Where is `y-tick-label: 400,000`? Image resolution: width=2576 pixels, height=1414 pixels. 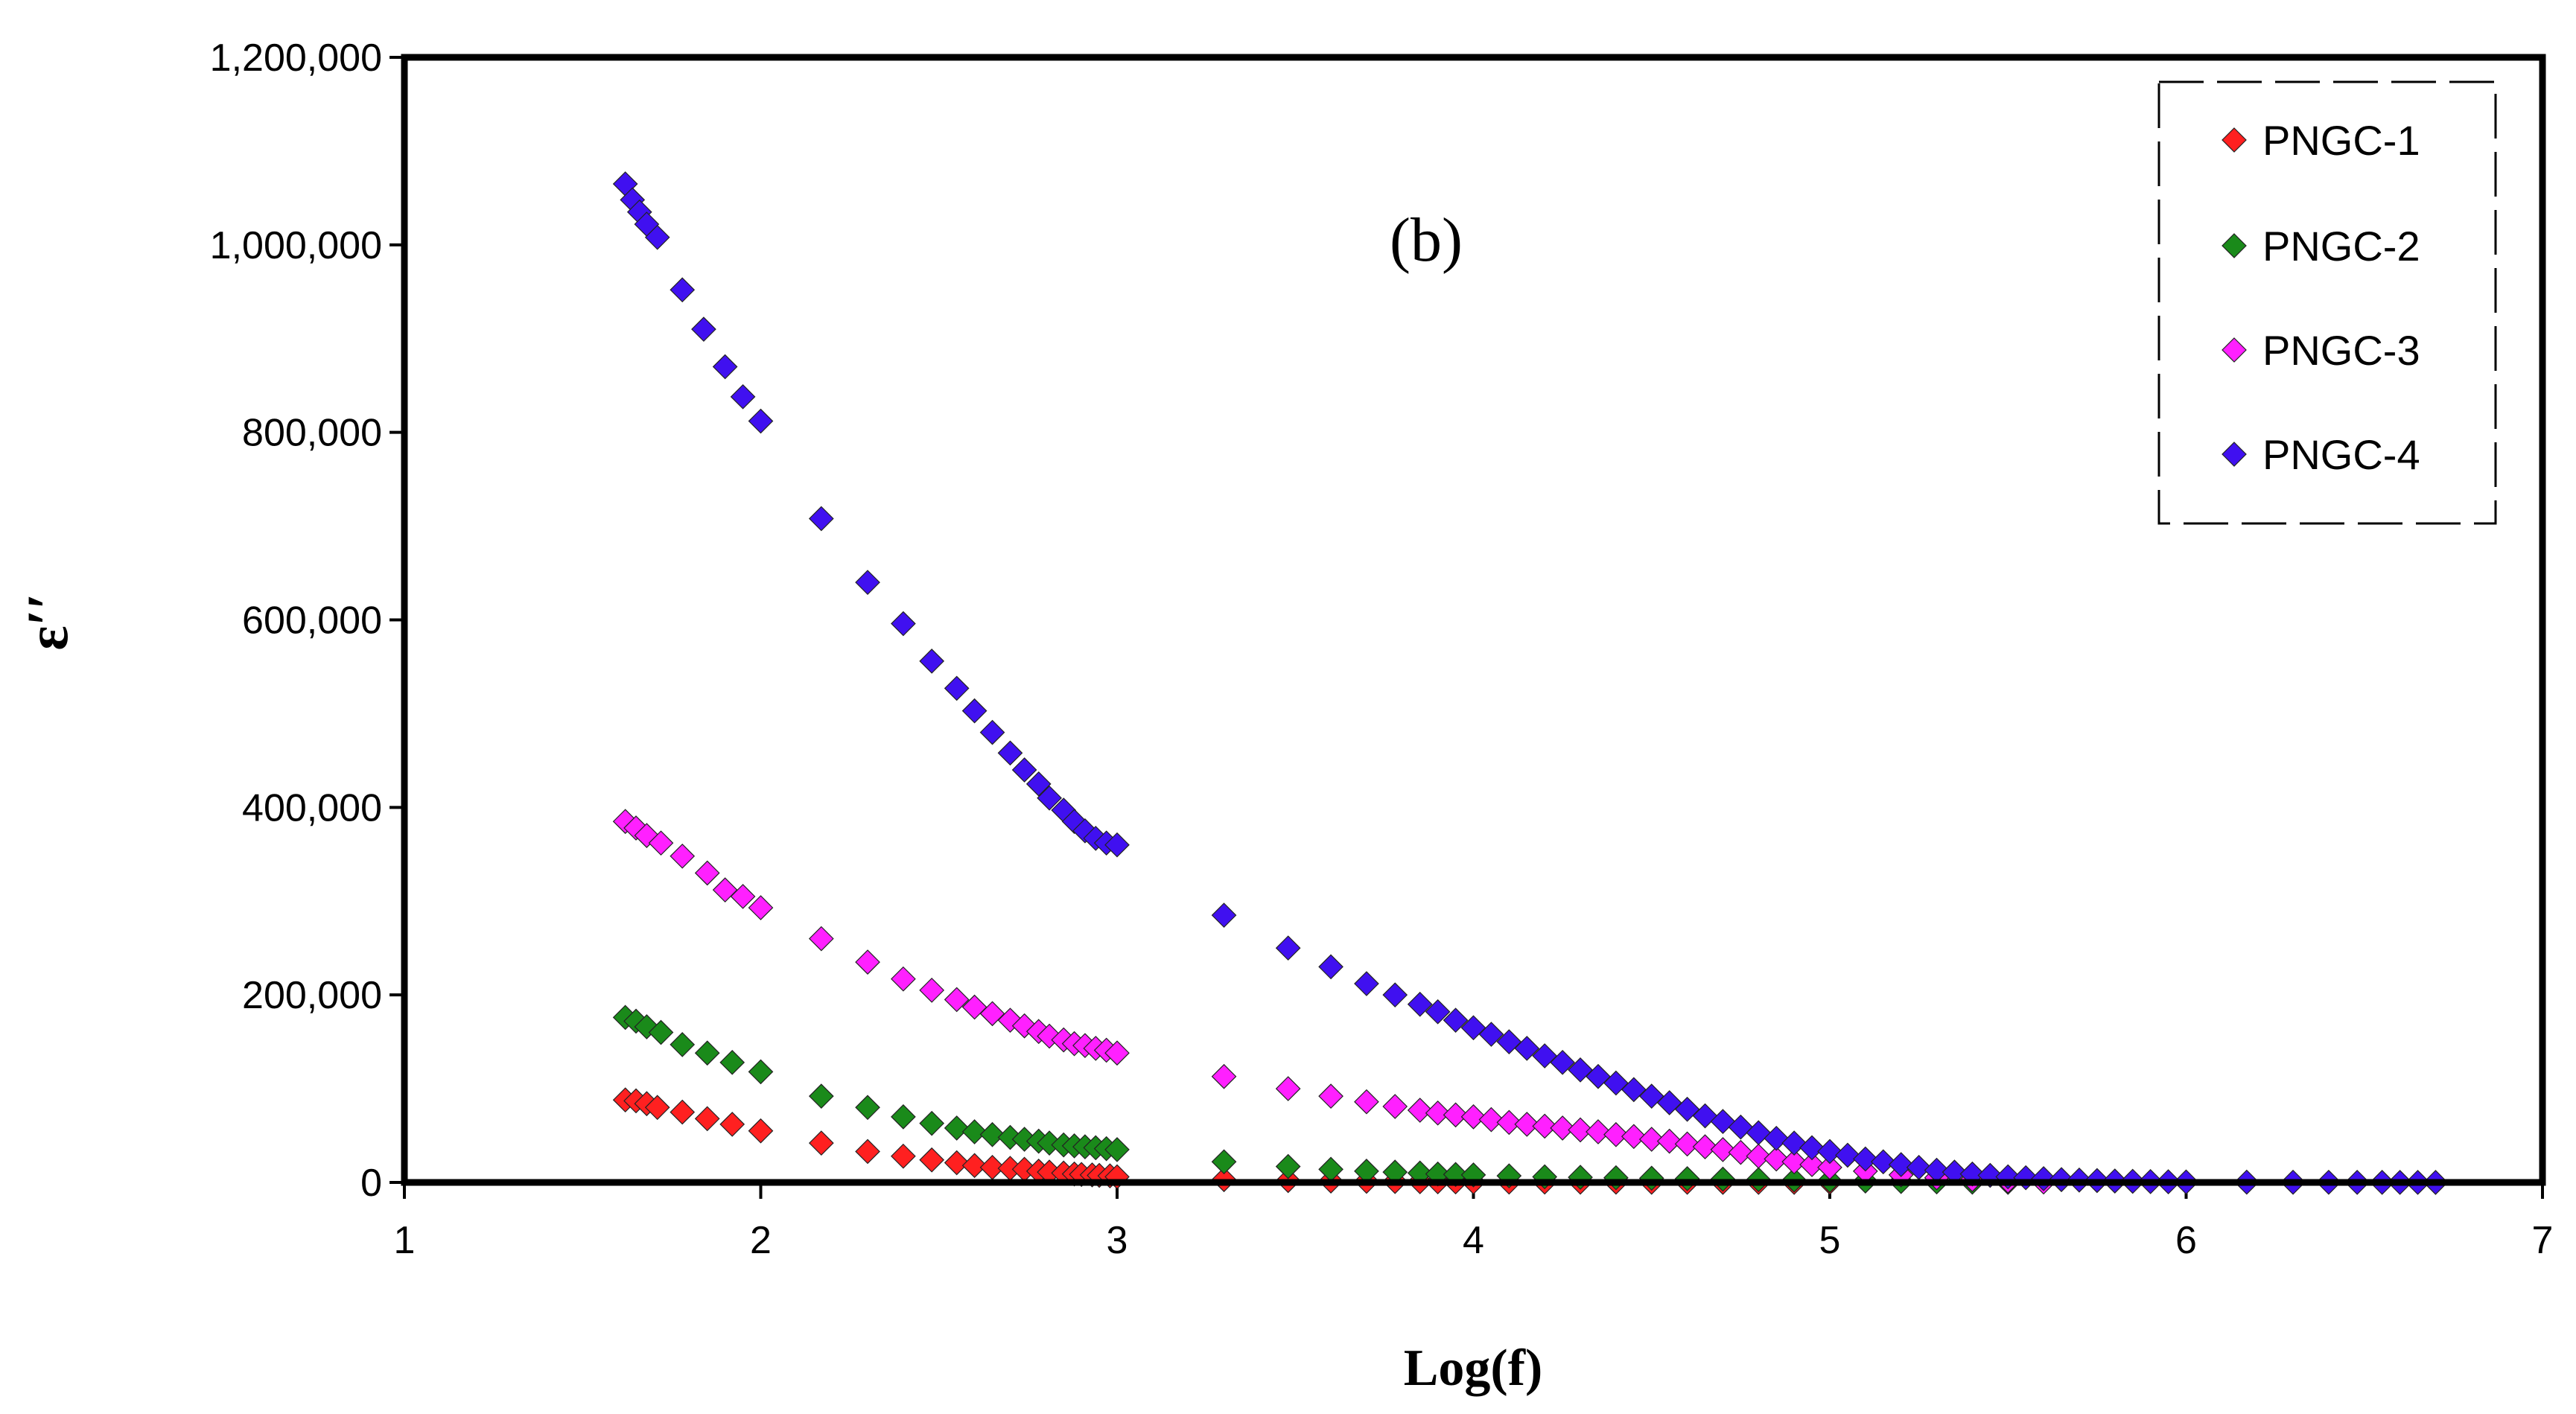
y-tick-label: 400,000 is located at coordinates (312, 807).